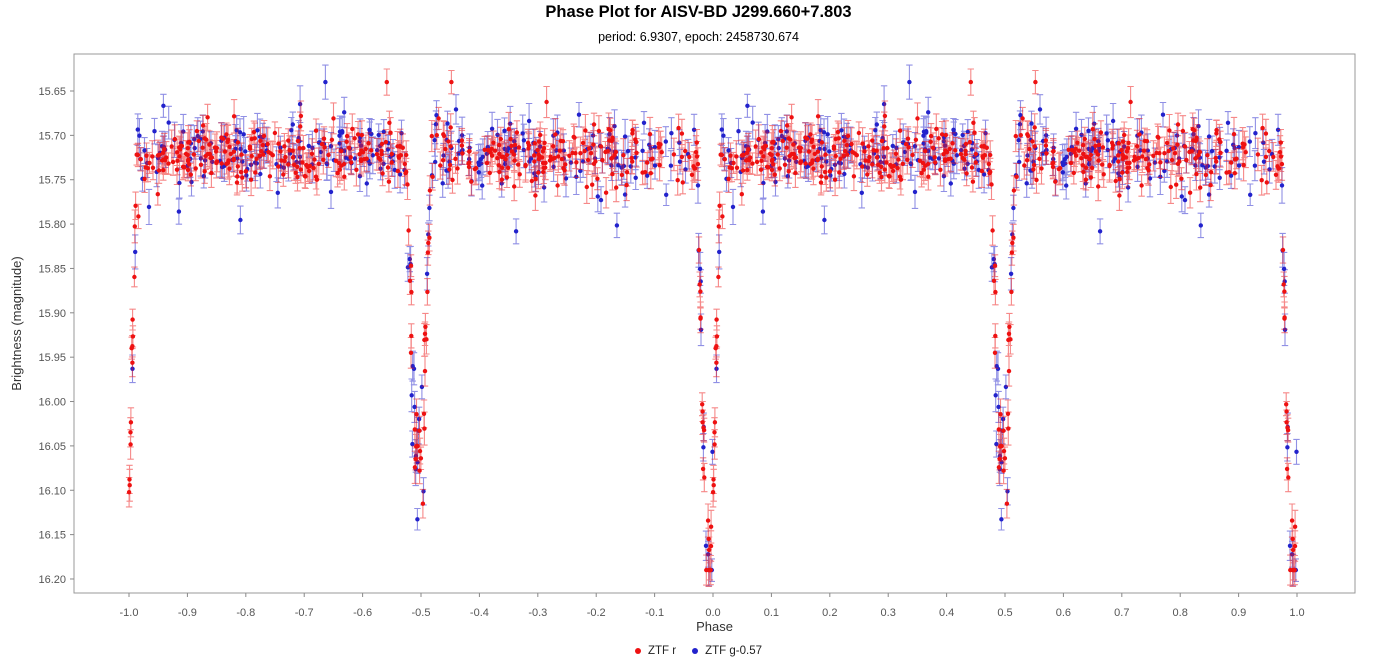 This screenshot has width=1397, height=667. What do you see at coordinates (52, 491) in the screenshot?
I see `y-tick-label: 16.10` at bounding box center [52, 491].